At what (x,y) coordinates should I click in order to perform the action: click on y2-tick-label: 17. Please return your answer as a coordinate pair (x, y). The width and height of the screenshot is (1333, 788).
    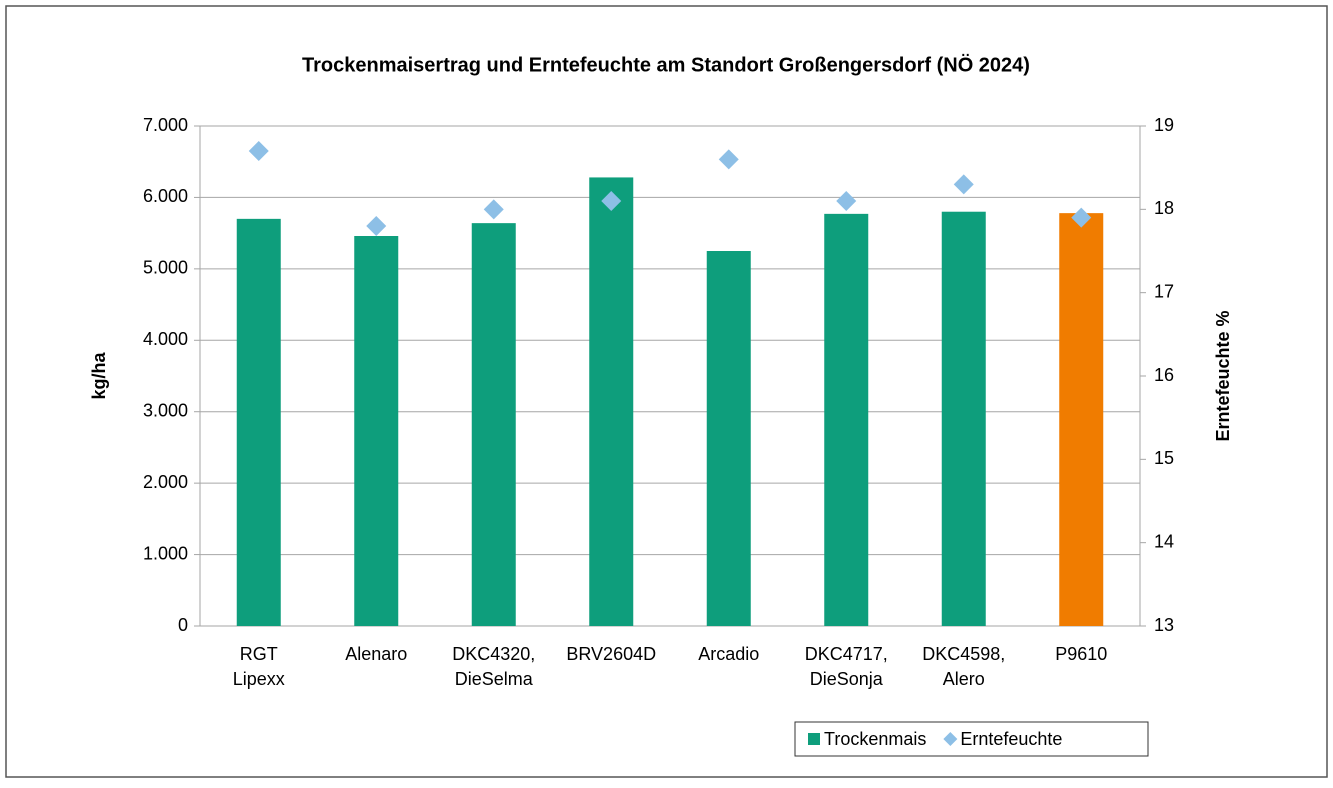
    Looking at the image, I should click on (1164, 291).